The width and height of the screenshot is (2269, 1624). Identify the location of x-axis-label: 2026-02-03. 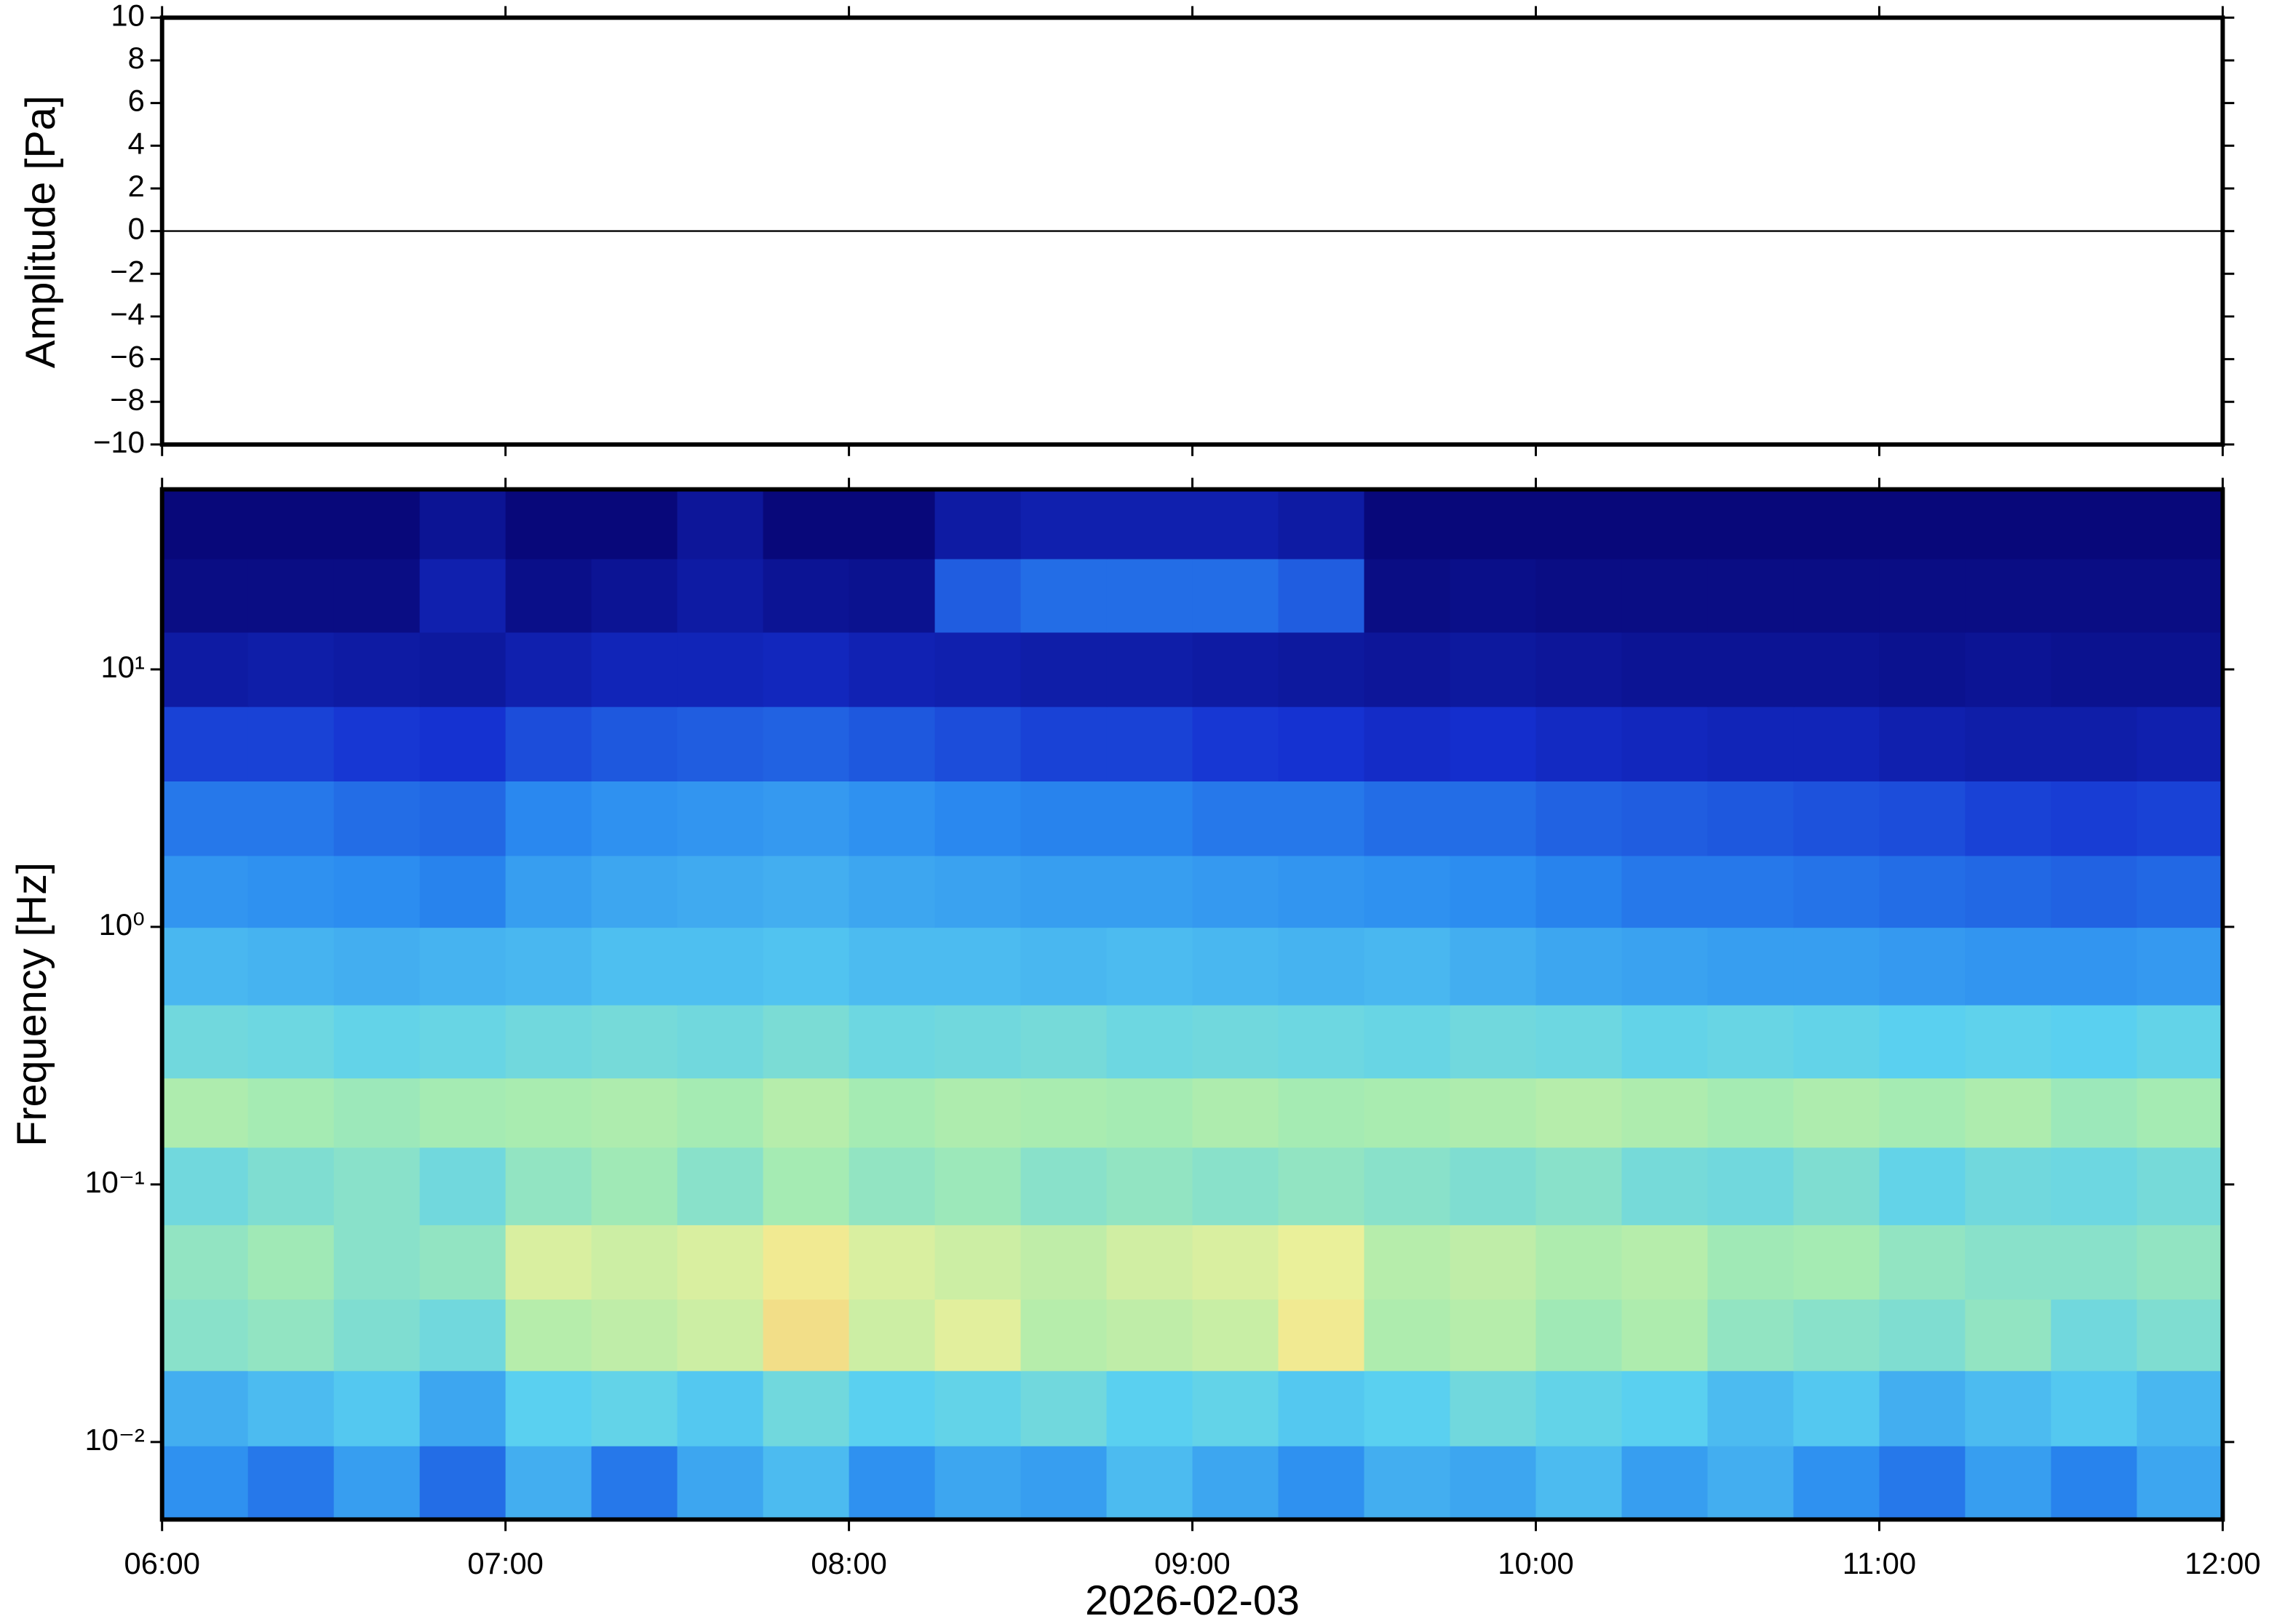
(1192, 1600).